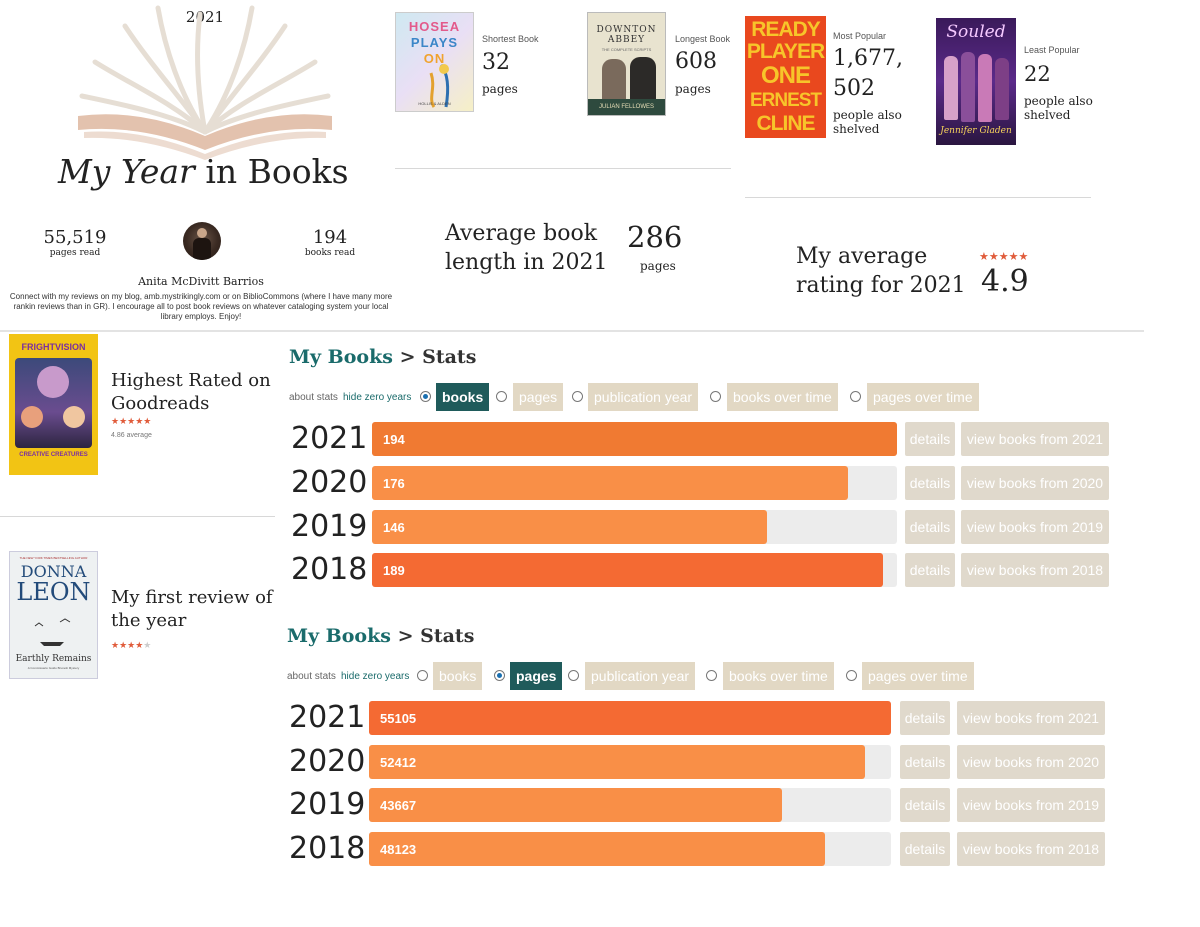 This screenshot has height=927, width=1200. Describe the element at coordinates (208, 171) in the screenshot. I see `page-title: My Year in Books` at that location.